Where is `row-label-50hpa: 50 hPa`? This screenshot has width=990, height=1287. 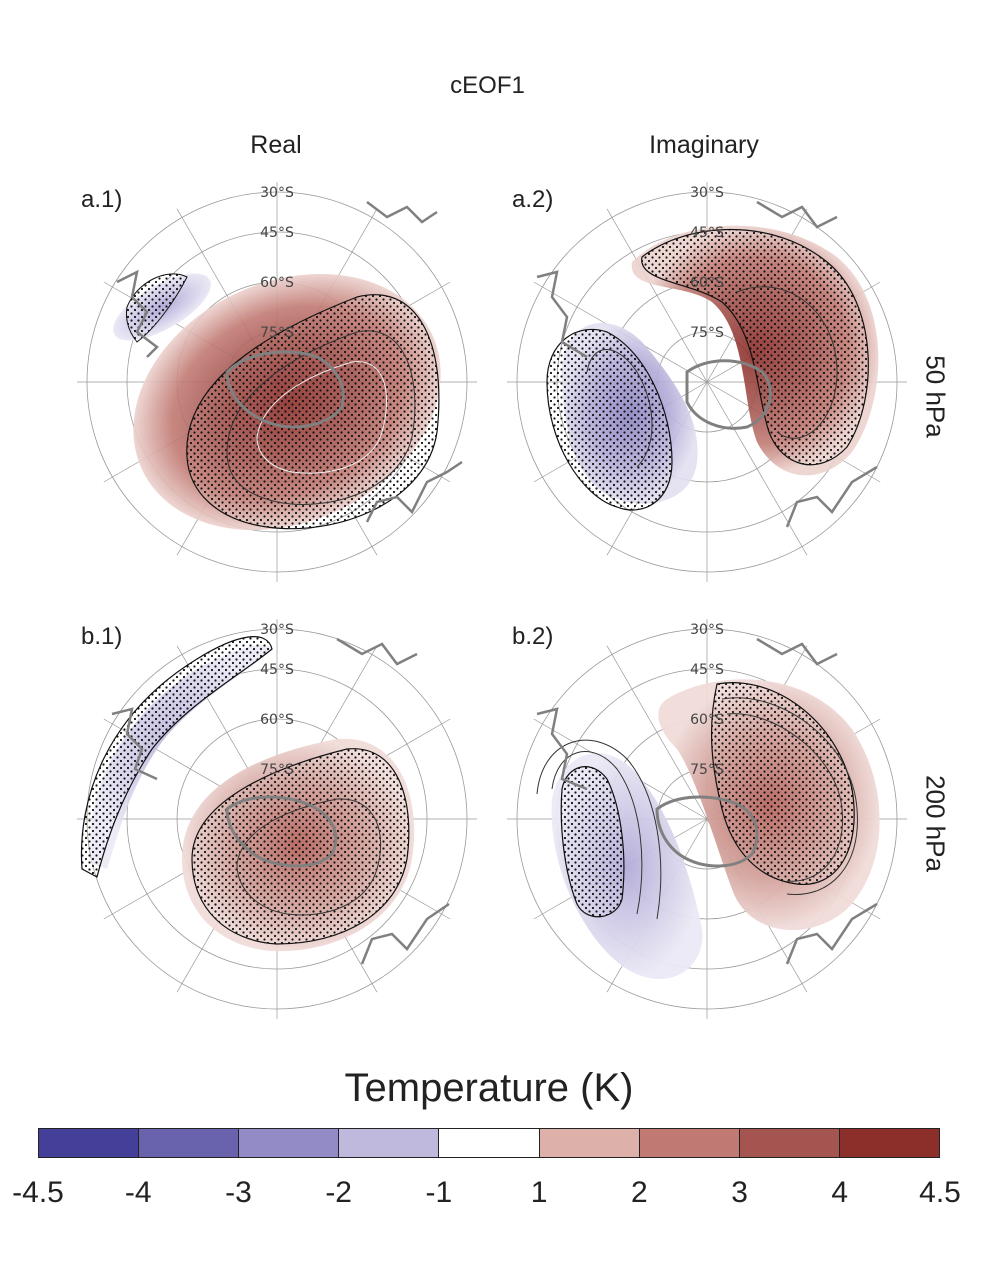
row-label-50hpa: 50 hPa is located at coordinates (935, 396).